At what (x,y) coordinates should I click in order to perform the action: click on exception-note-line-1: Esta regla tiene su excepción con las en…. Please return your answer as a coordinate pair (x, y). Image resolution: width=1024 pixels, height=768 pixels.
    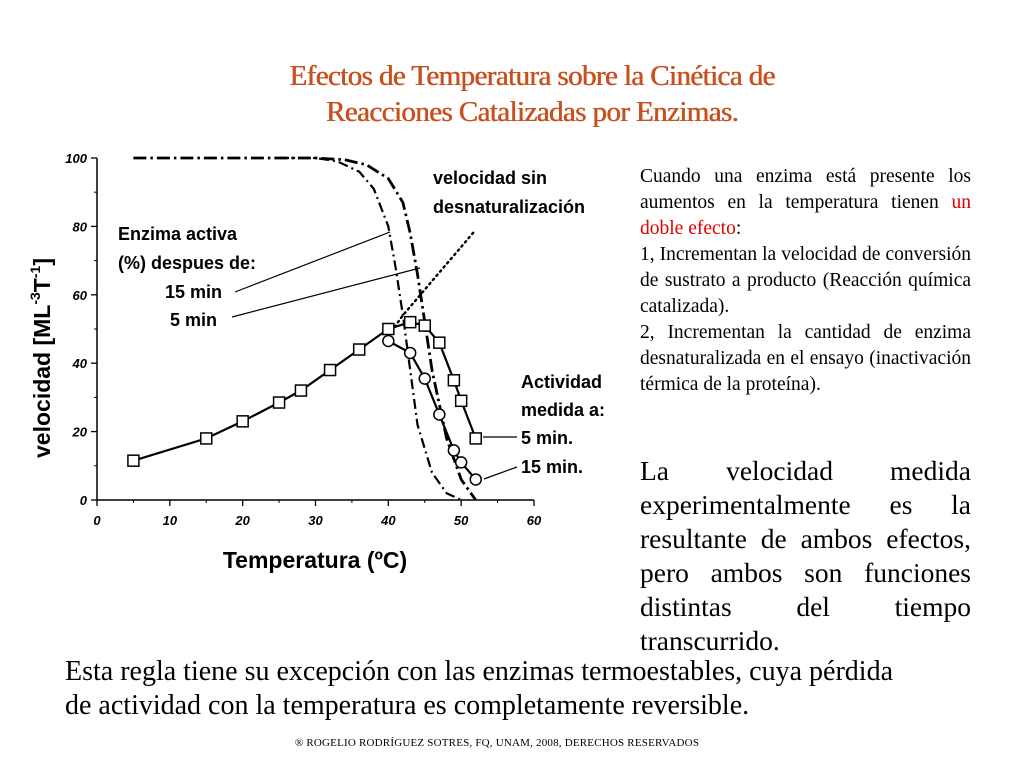
    Looking at the image, I should click on (479, 671).